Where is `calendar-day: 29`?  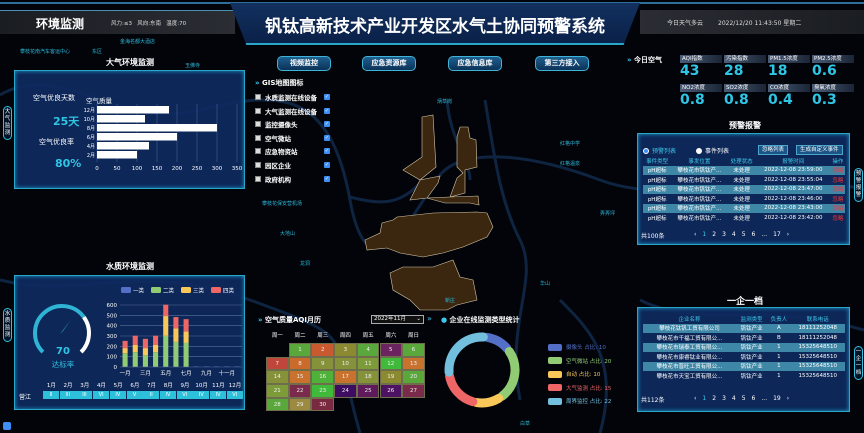
calendar-day: 29 is located at coordinates (300, 404).